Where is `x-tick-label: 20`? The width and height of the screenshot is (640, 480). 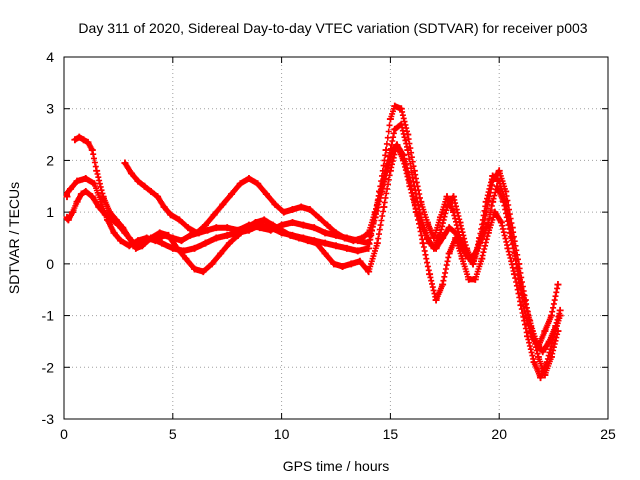
x-tick-label: 20 is located at coordinates (499, 434).